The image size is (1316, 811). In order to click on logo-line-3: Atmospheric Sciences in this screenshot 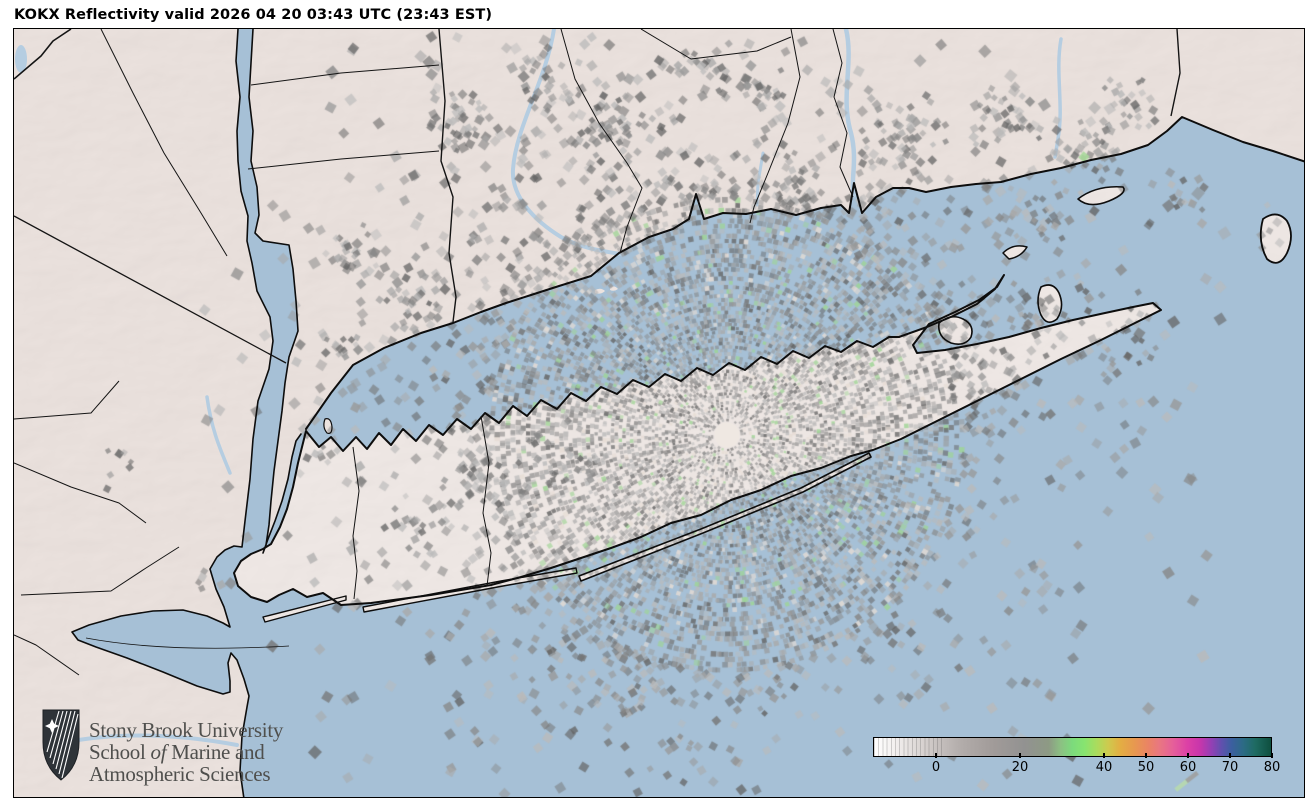, I will do `click(180, 774)`.